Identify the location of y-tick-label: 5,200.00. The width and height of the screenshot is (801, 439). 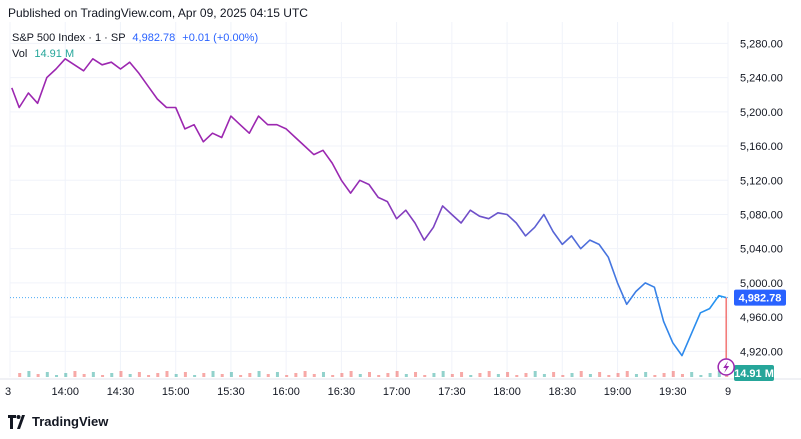
(761, 113).